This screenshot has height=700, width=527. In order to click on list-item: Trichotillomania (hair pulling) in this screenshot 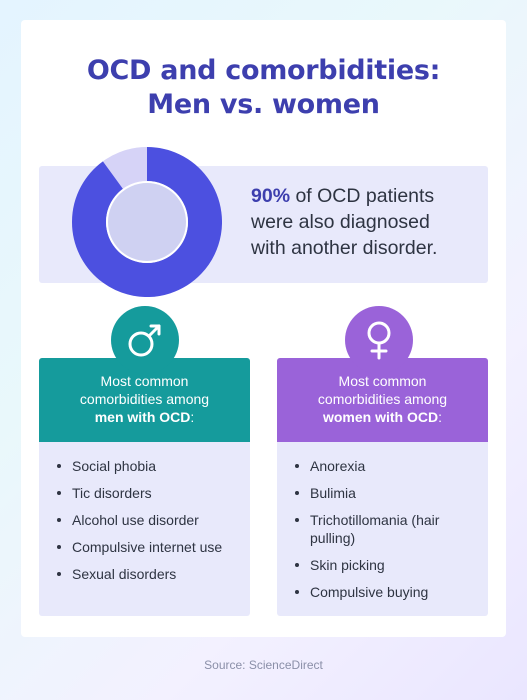, I will do `click(390, 529)`.